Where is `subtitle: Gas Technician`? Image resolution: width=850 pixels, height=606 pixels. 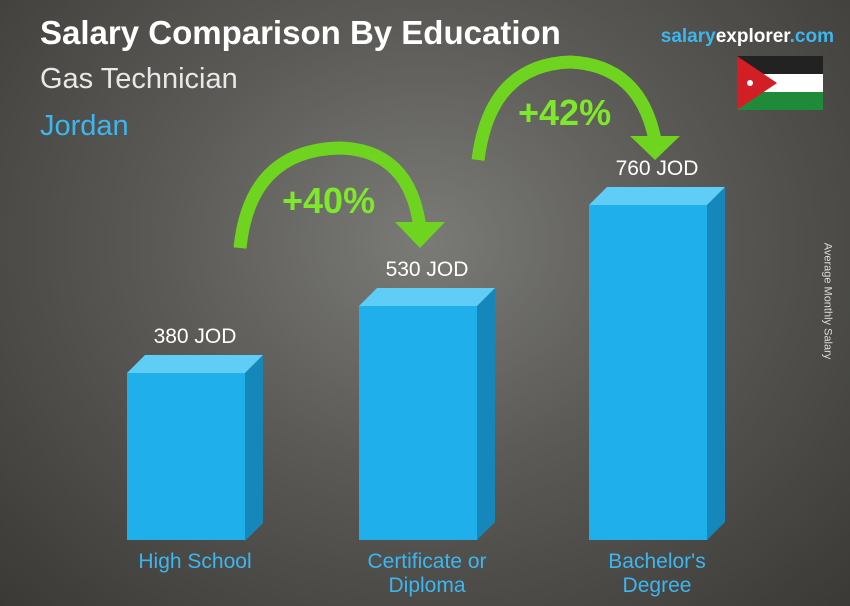
subtitle: Gas Technician is located at coordinates (139, 79).